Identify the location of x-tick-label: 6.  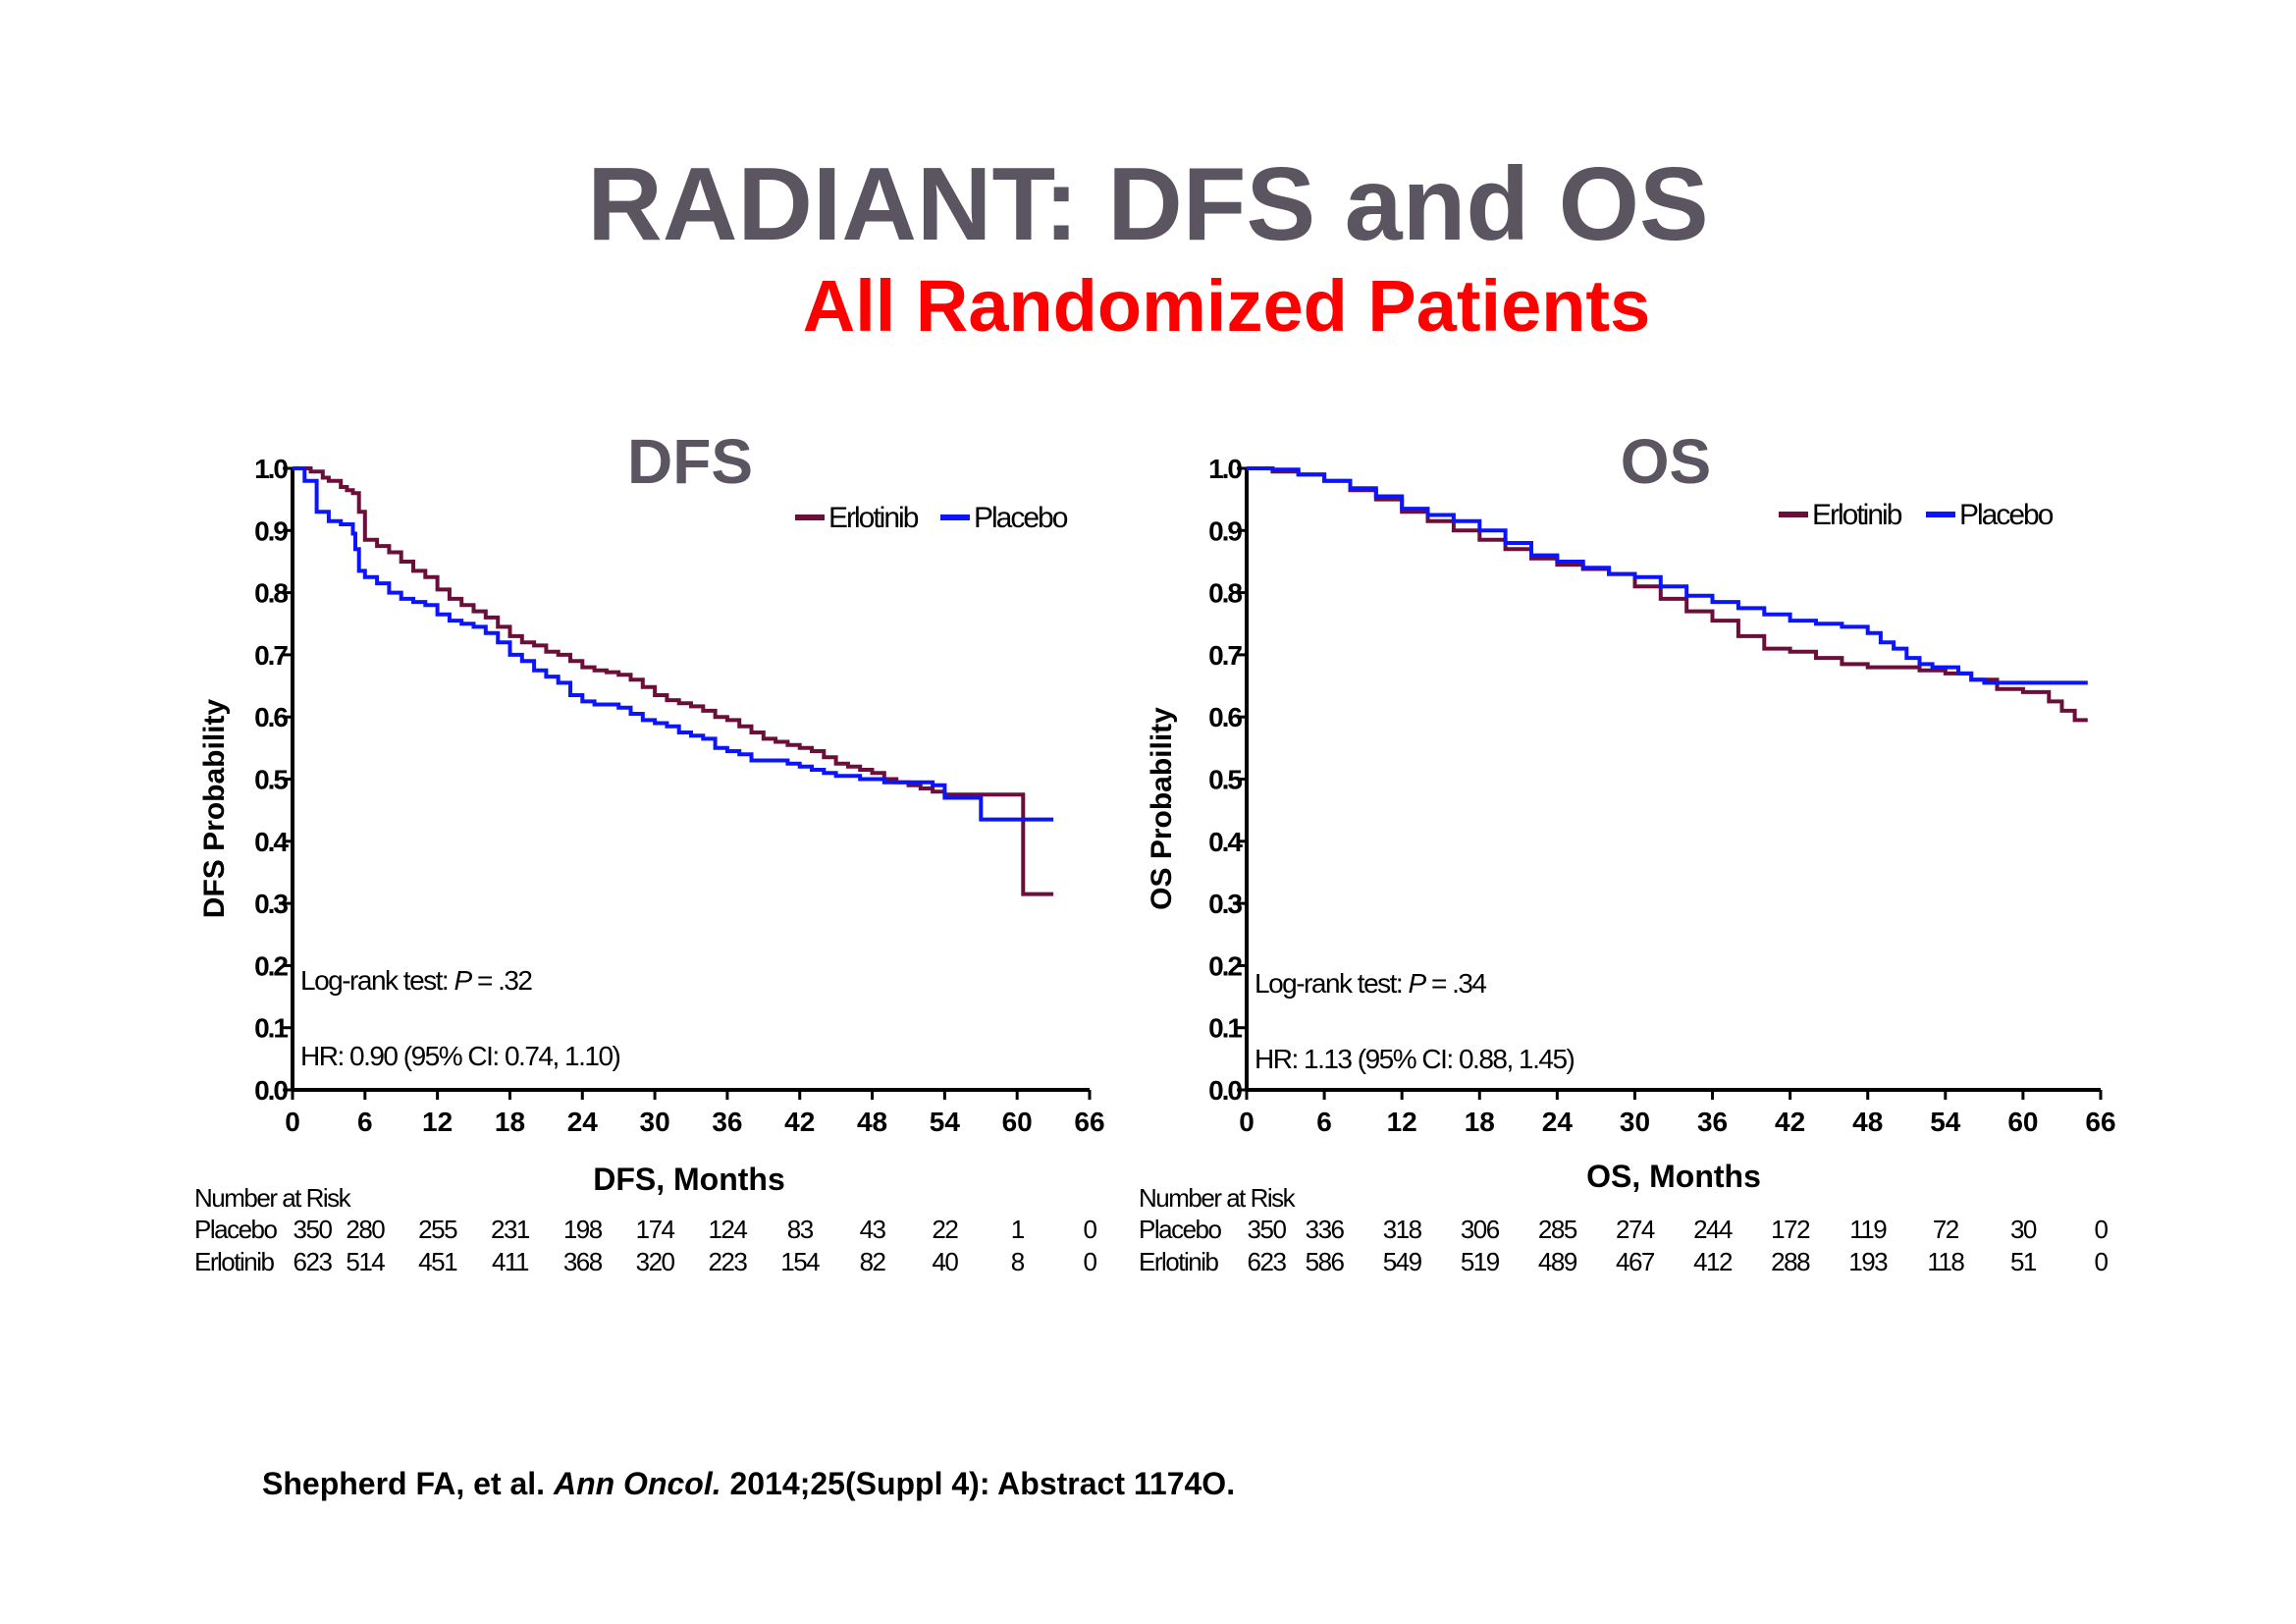
(1324, 1122).